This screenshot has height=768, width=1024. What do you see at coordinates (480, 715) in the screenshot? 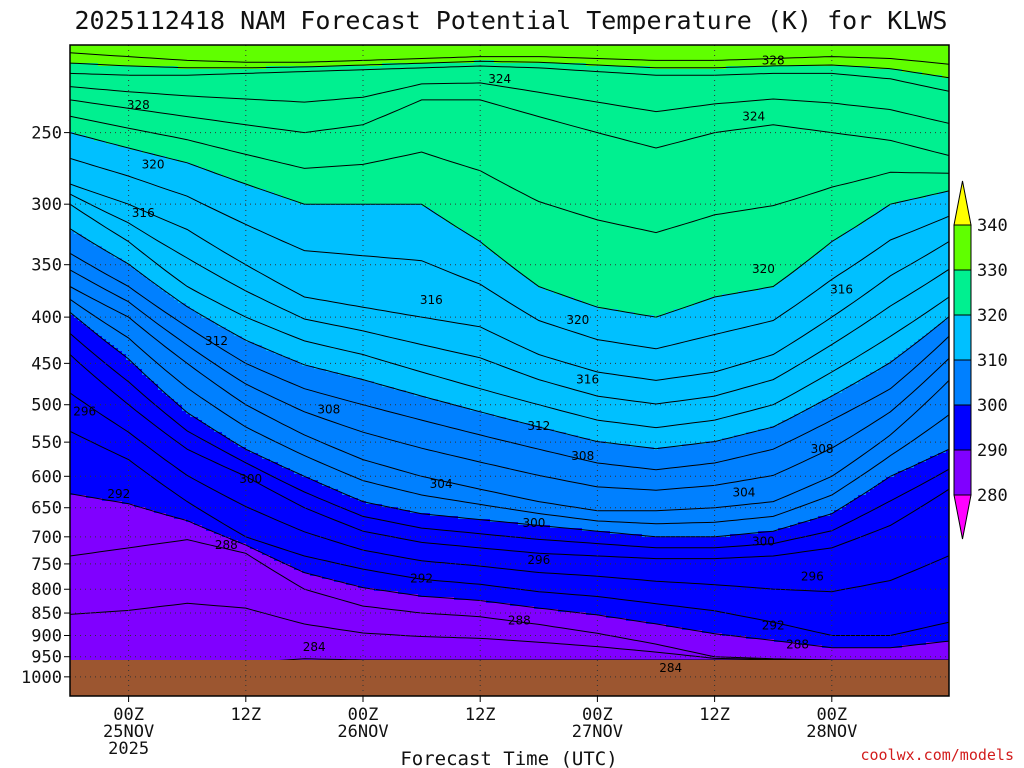
I see `x-tick-label: 12Z` at bounding box center [480, 715].